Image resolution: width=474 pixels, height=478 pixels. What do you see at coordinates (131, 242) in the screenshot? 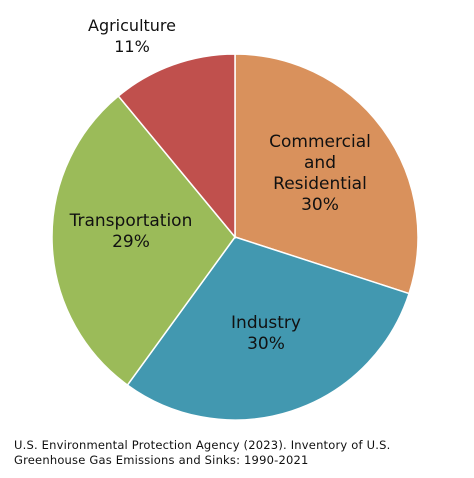
I see `slice-value-label: 29%` at bounding box center [131, 242].